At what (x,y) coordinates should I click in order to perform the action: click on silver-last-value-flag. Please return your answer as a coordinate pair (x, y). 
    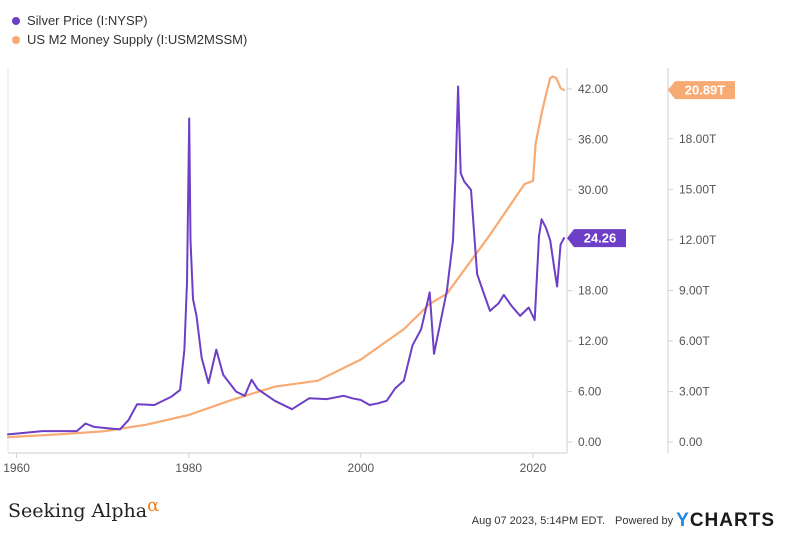
    Looking at the image, I should click on (596, 238).